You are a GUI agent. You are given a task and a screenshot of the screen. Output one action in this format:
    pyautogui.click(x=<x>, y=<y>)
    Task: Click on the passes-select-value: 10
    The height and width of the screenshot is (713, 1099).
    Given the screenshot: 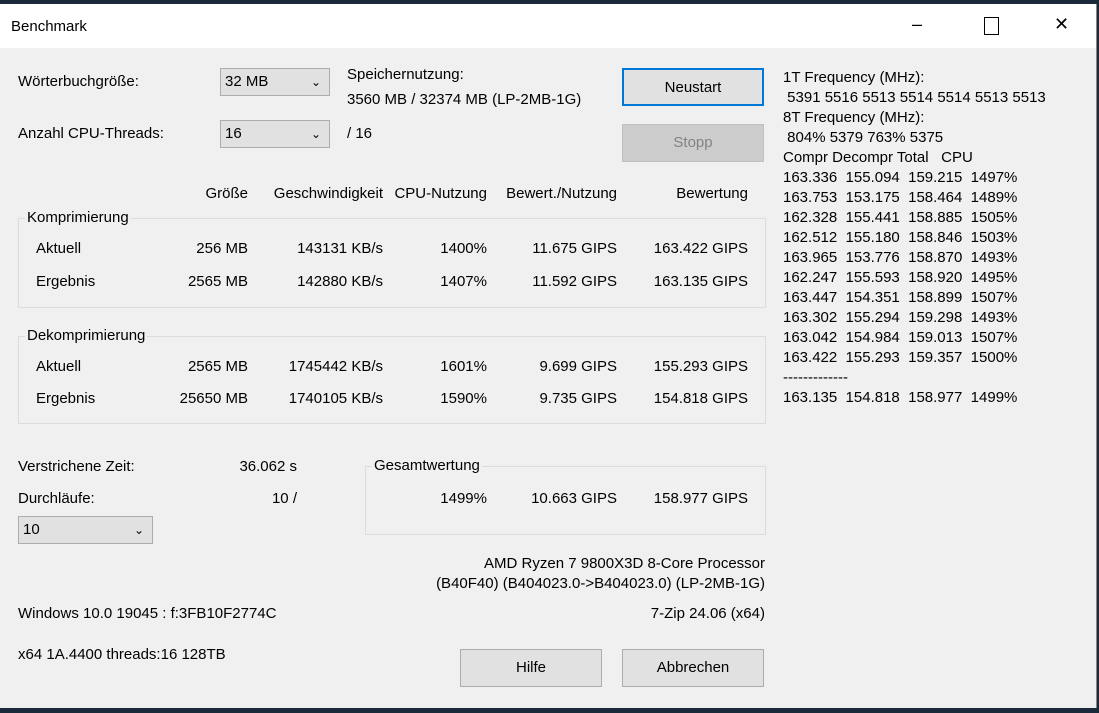 What is the action you would take?
    pyautogui.click(x=31, y=529)
    